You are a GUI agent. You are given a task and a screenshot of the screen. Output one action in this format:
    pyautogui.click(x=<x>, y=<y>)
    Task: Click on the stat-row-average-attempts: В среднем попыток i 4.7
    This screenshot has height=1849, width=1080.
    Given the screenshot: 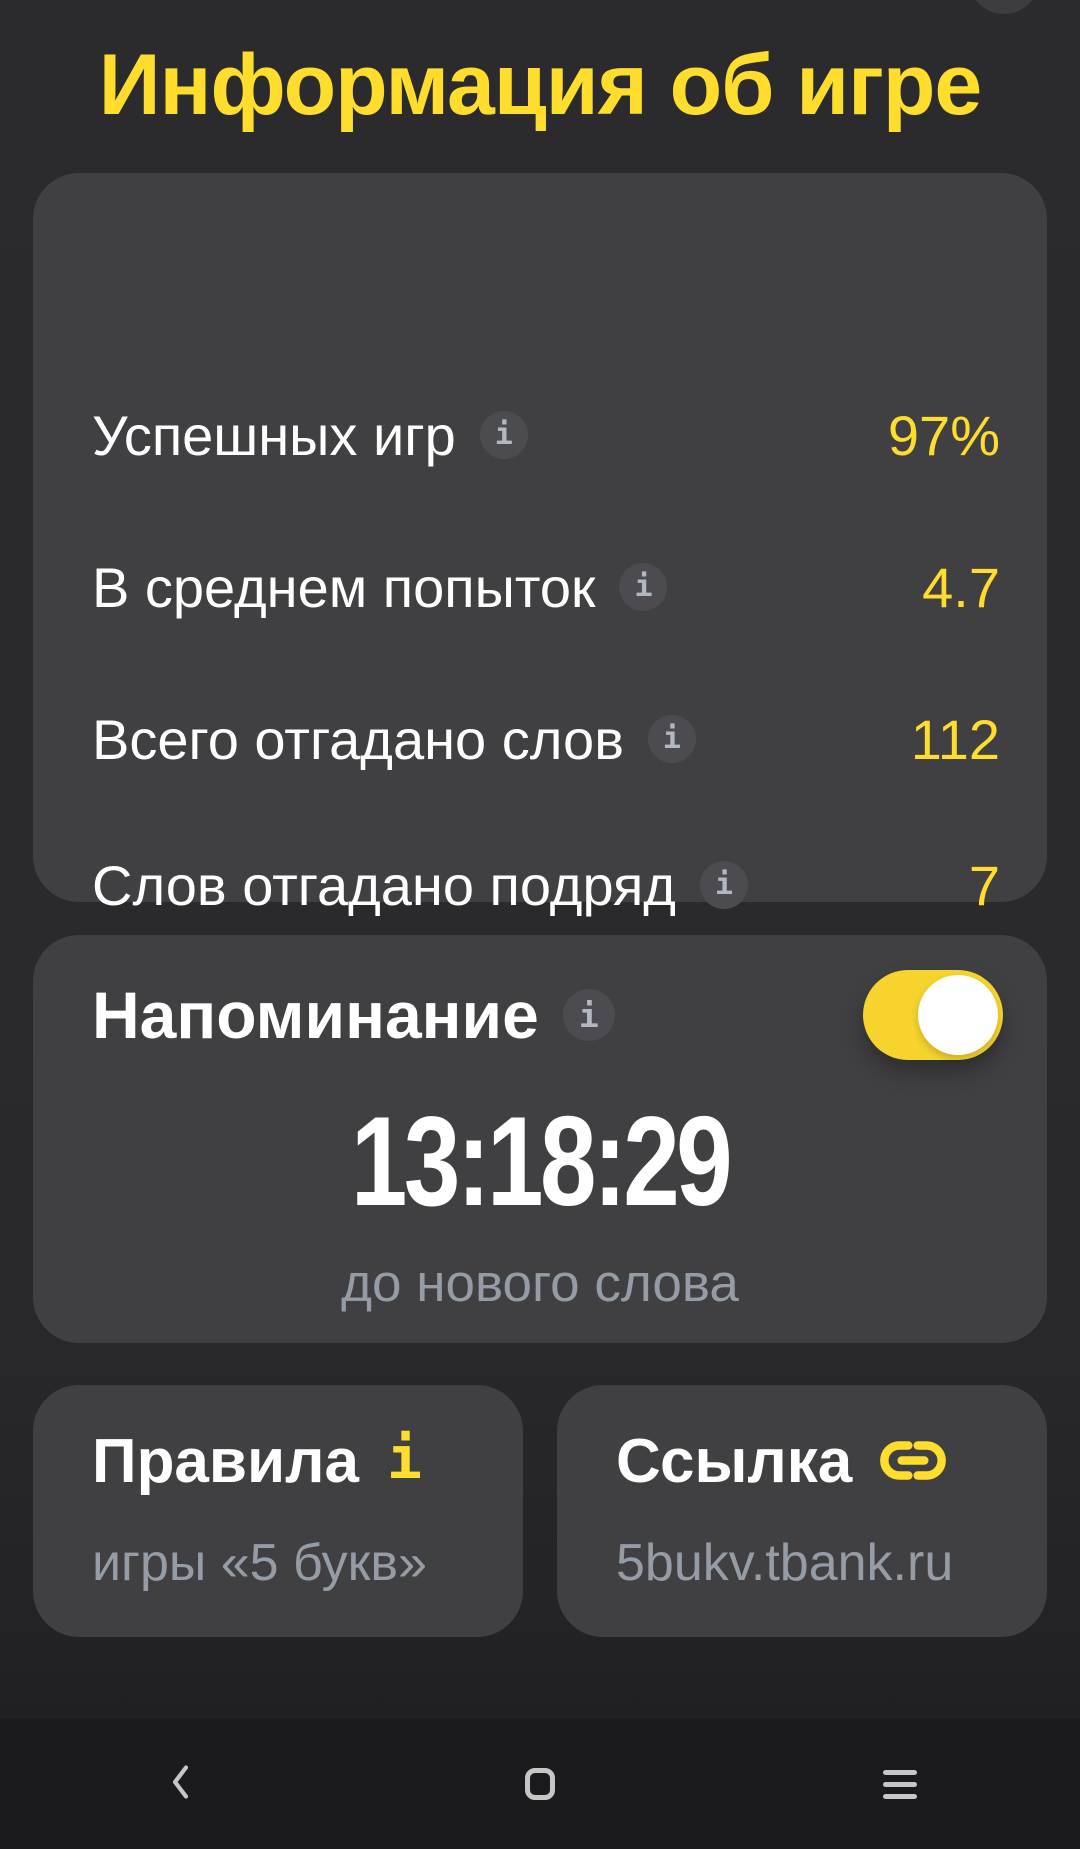 What is the action you would take?
    pyautogui.click(x=546, y=587)
    